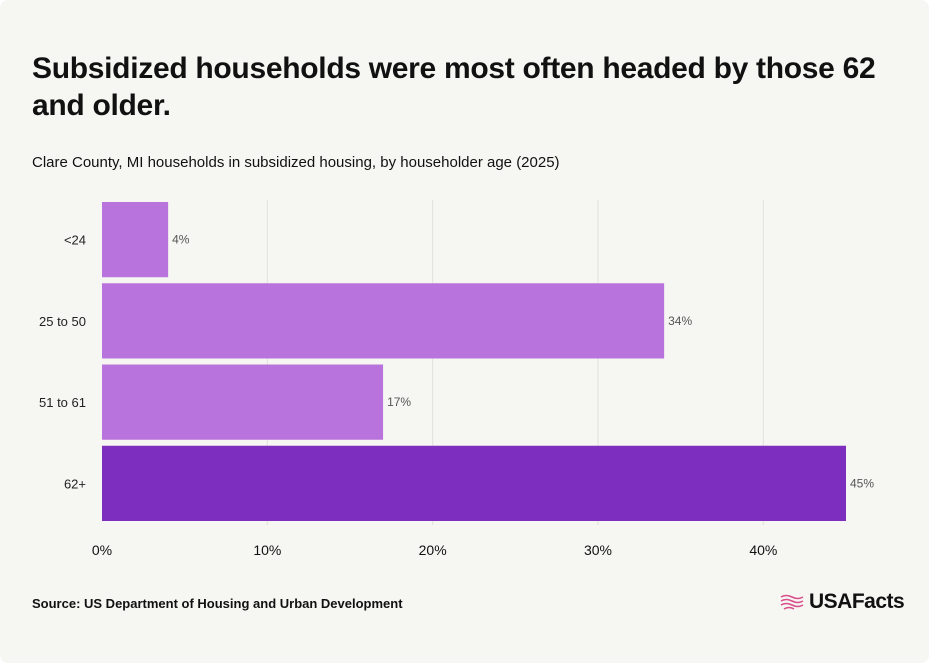  I want to click on x-tick-label: 40%, so click(763, 550).